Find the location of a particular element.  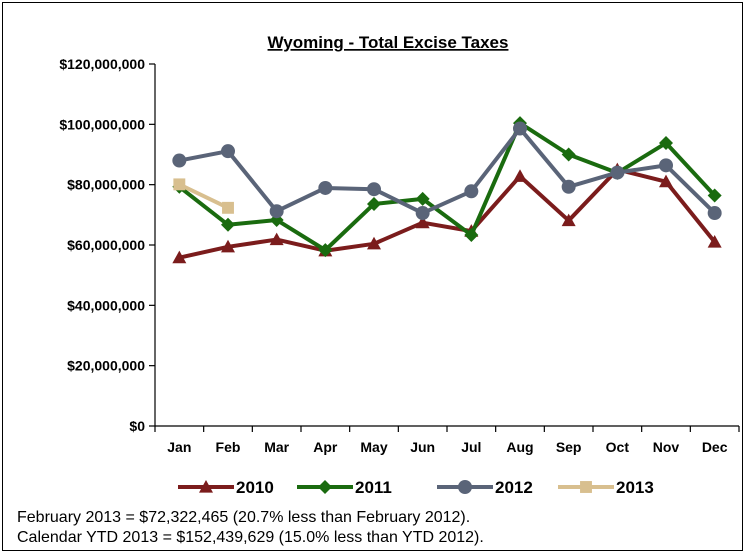

legend-item-2011: 2011 is located at coordinates (344, 487).